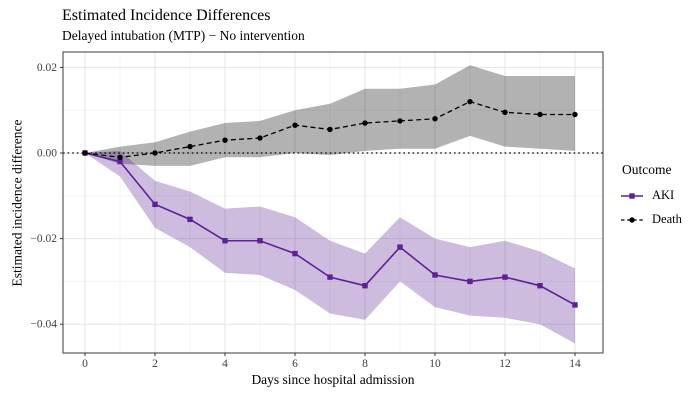  Describe the element at coordinates (333, 379) in the screenshot. I see `x-axis-title: Days since hospital admission` at that location.